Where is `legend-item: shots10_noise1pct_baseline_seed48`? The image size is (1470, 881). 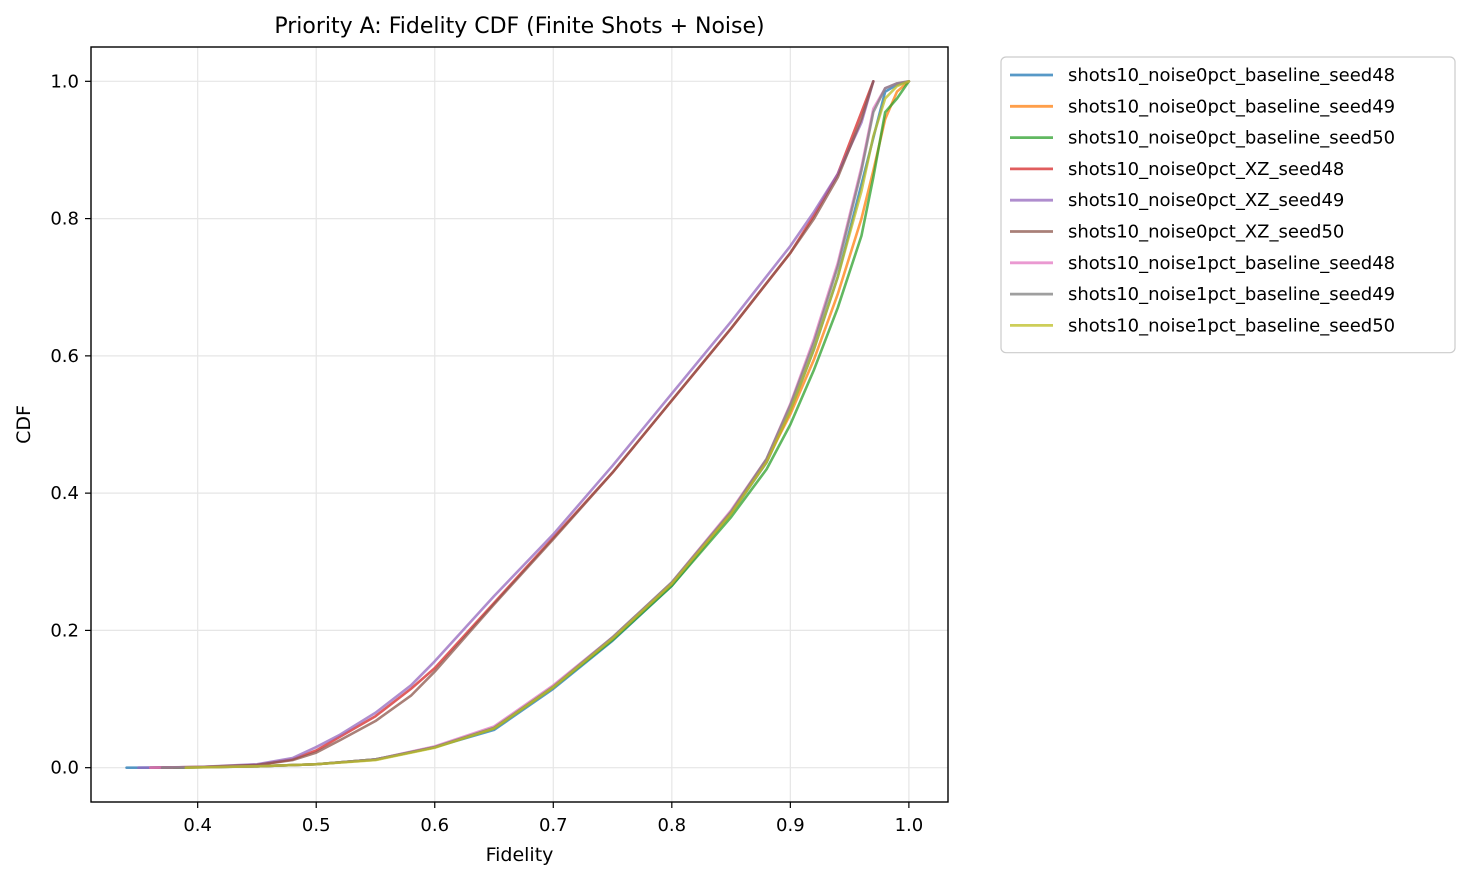
legend-item: shots10_noise1pct_baseline_seed48 is located at coordinates (1202, 263).